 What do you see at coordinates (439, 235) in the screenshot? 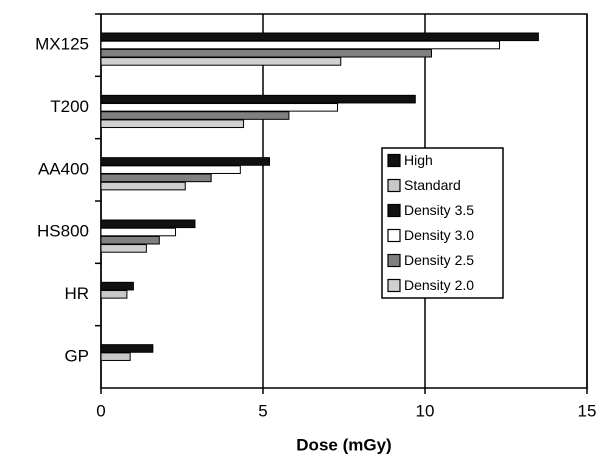
I see `legend-label: Density 3.0` at bounding box center [439, 235].